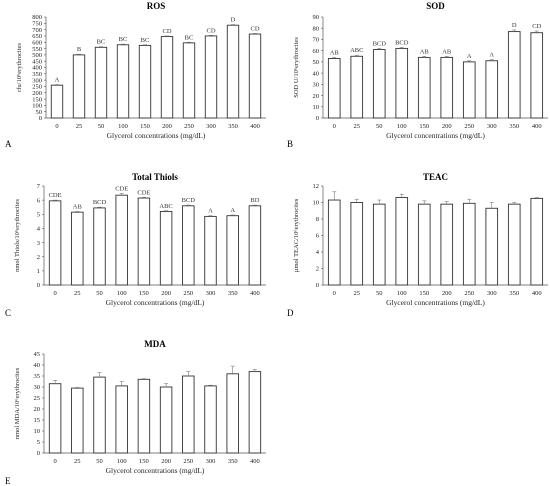  I want to click on significance-letter: AB, so click(447, 51).